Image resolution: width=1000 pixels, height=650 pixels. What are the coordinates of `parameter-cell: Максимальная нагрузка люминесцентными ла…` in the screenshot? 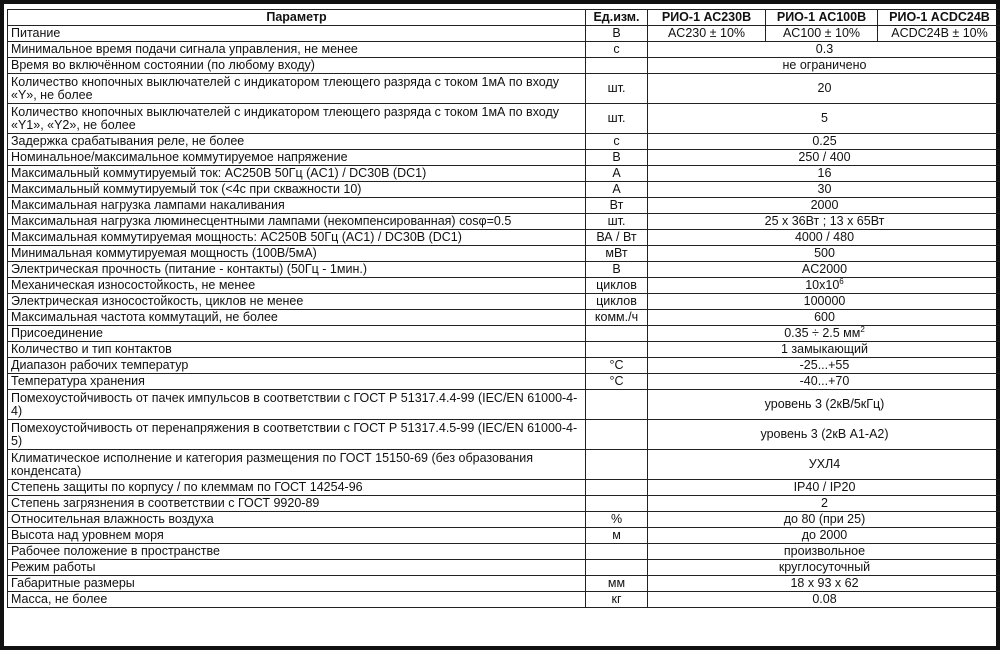 It's located at (296, 221).